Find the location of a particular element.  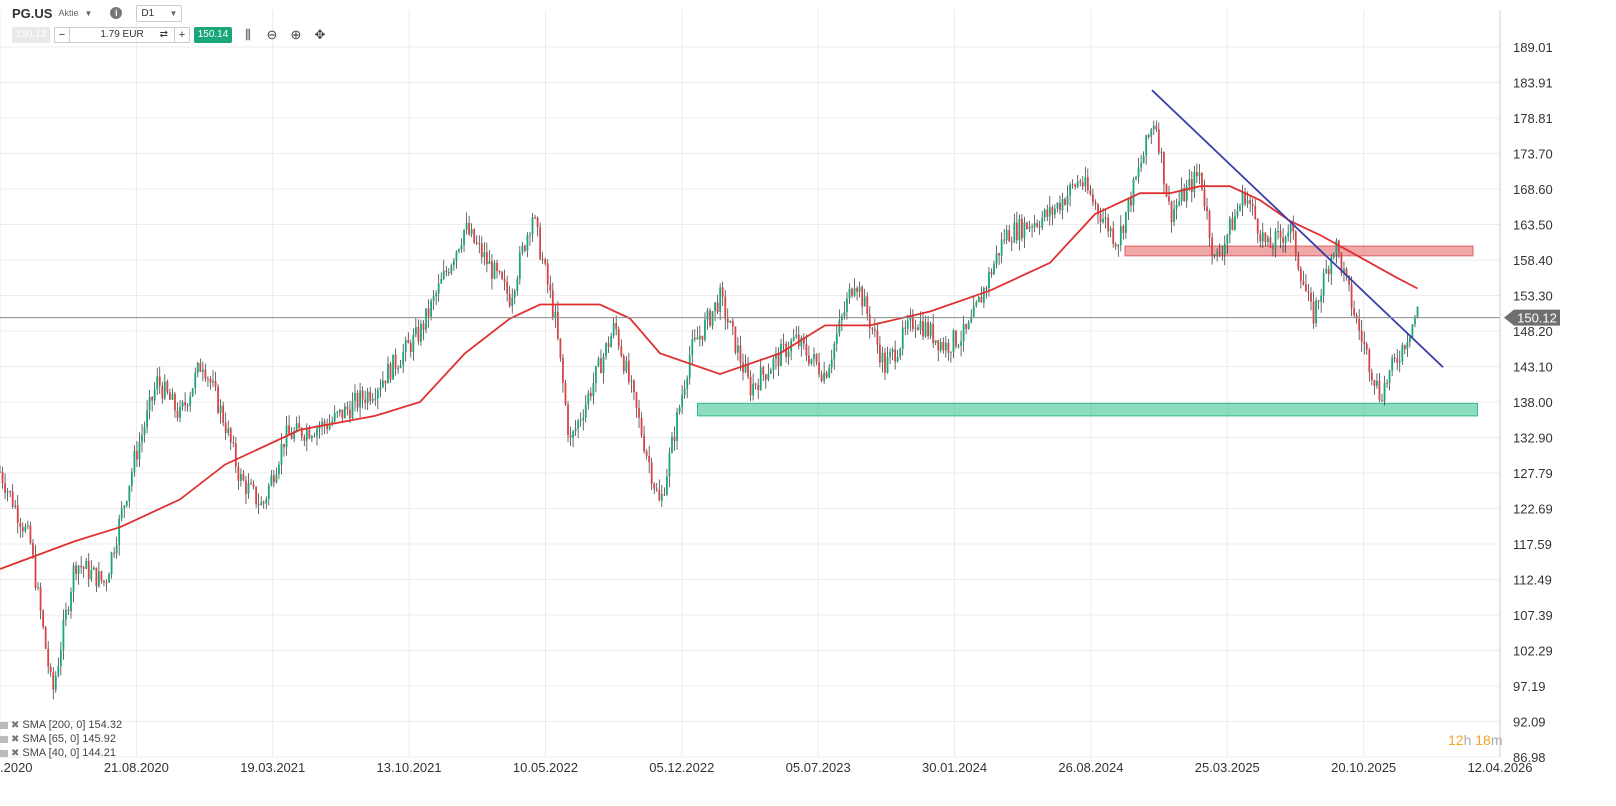

y-tick-label: 148.20 is located at coordinates (1533, 331).